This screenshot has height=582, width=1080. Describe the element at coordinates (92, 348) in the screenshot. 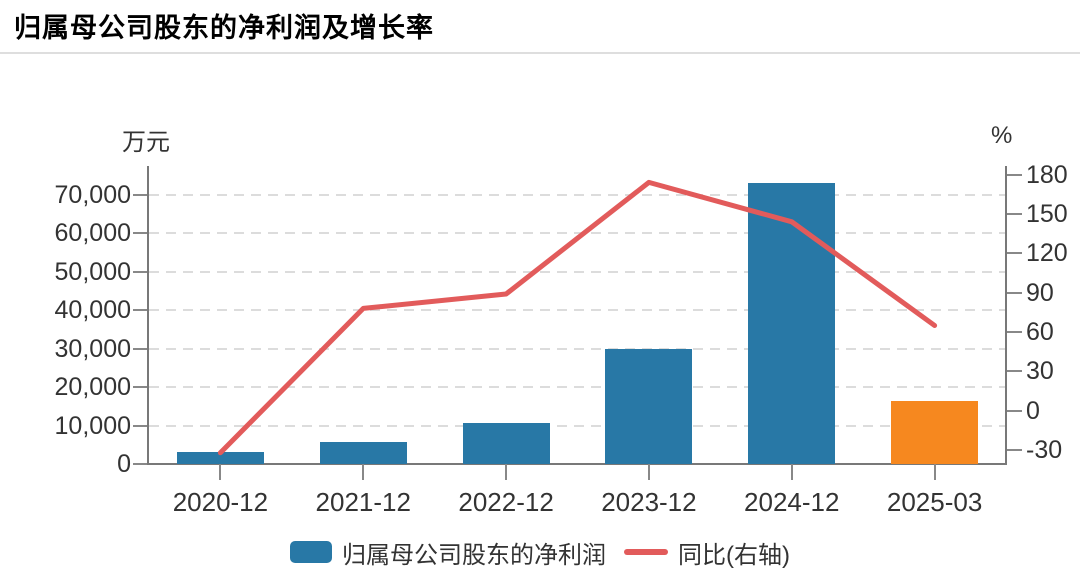

I see `left-axis-tick-label: 30,000` at that location.